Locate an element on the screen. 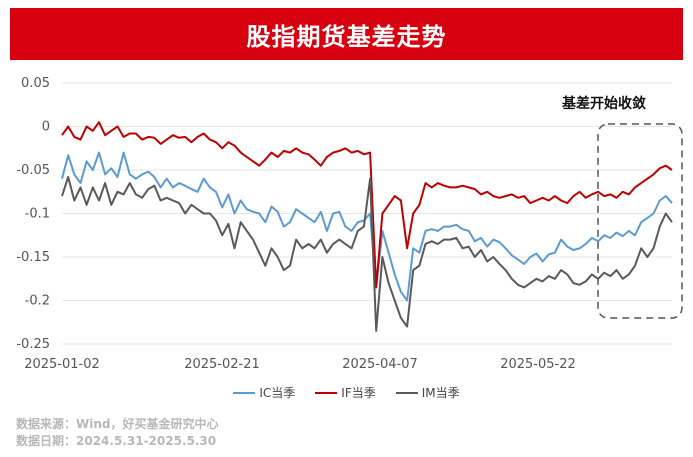 The width and height of the screenshot is (693, 457). legend-item-im: IM当季 is located at coordinates (427, 392).